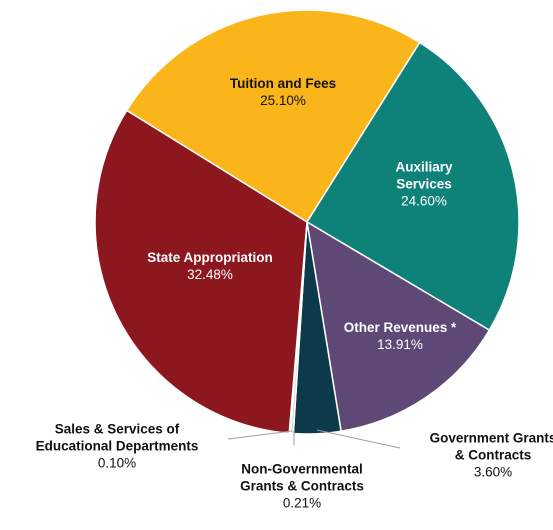 The width and height of the screenshot is (553, 530). I want to click on slice-label: Non-Governmental Grants & Contracts 0.21%, so click(302, 485).